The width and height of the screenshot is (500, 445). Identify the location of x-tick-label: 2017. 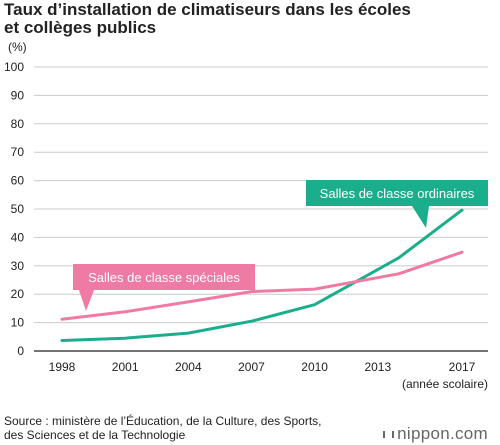
(462, 367).